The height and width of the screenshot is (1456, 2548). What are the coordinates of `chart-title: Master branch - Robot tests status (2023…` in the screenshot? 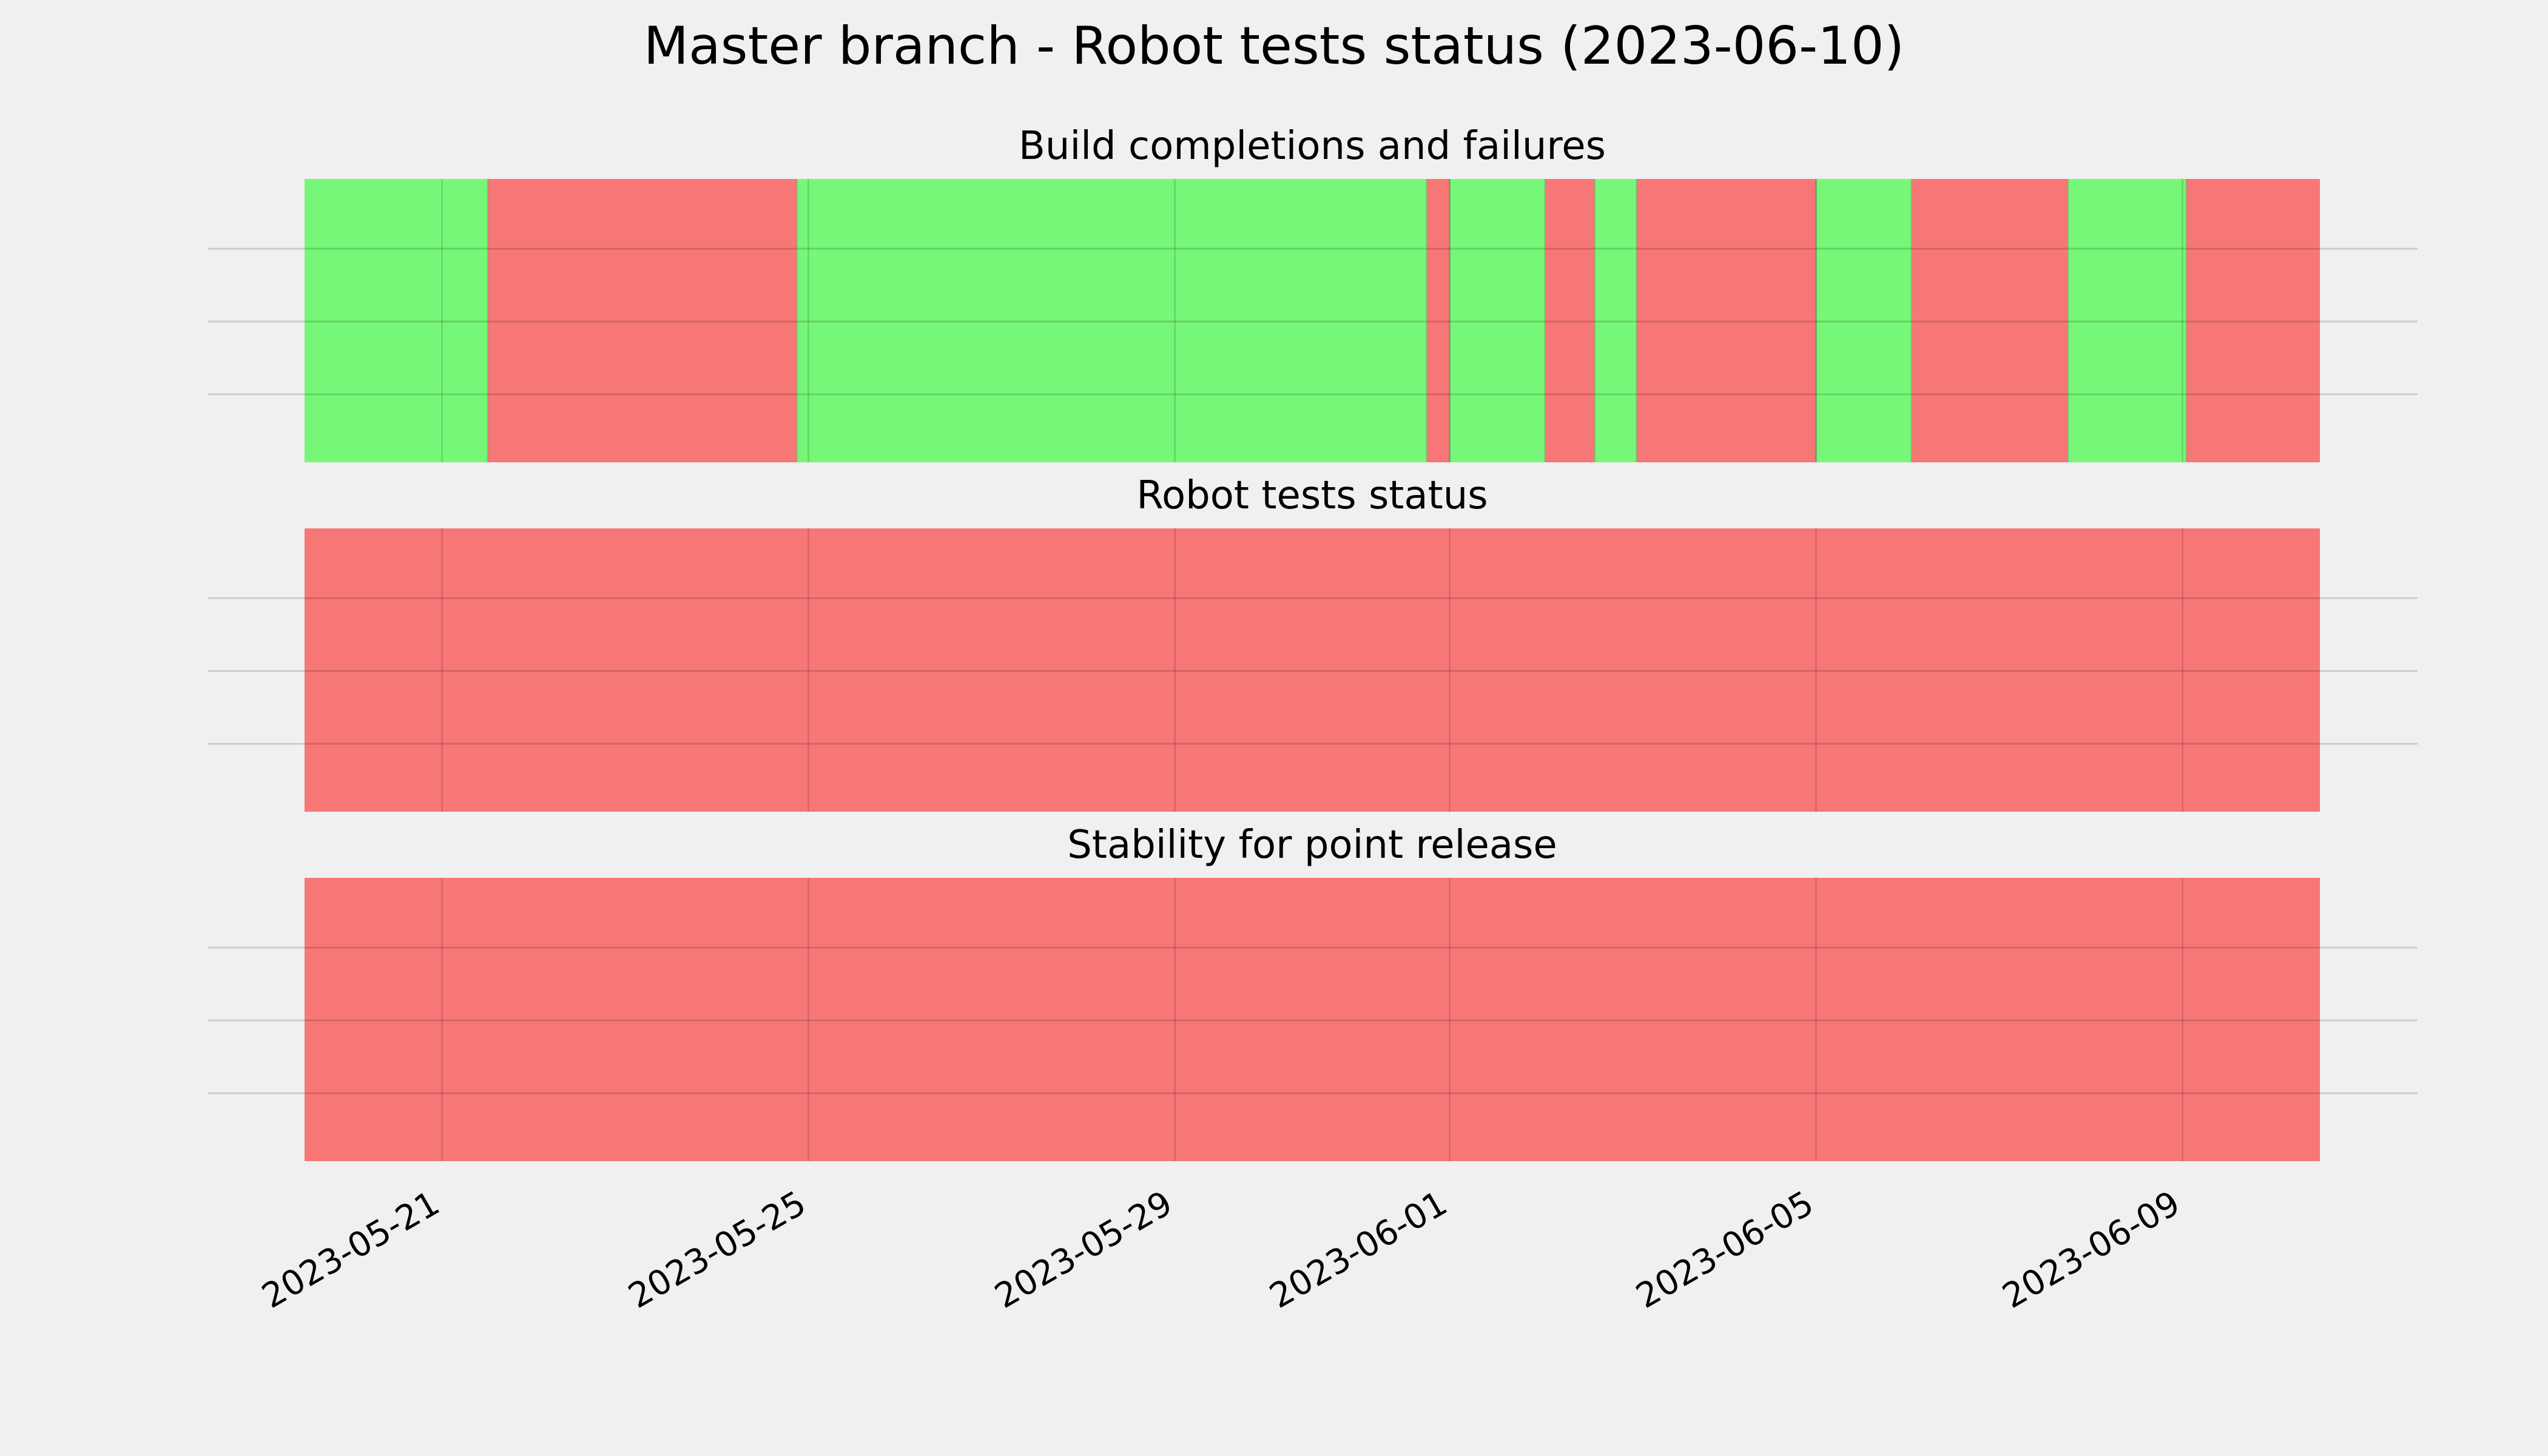 It's located at (1274, 46).